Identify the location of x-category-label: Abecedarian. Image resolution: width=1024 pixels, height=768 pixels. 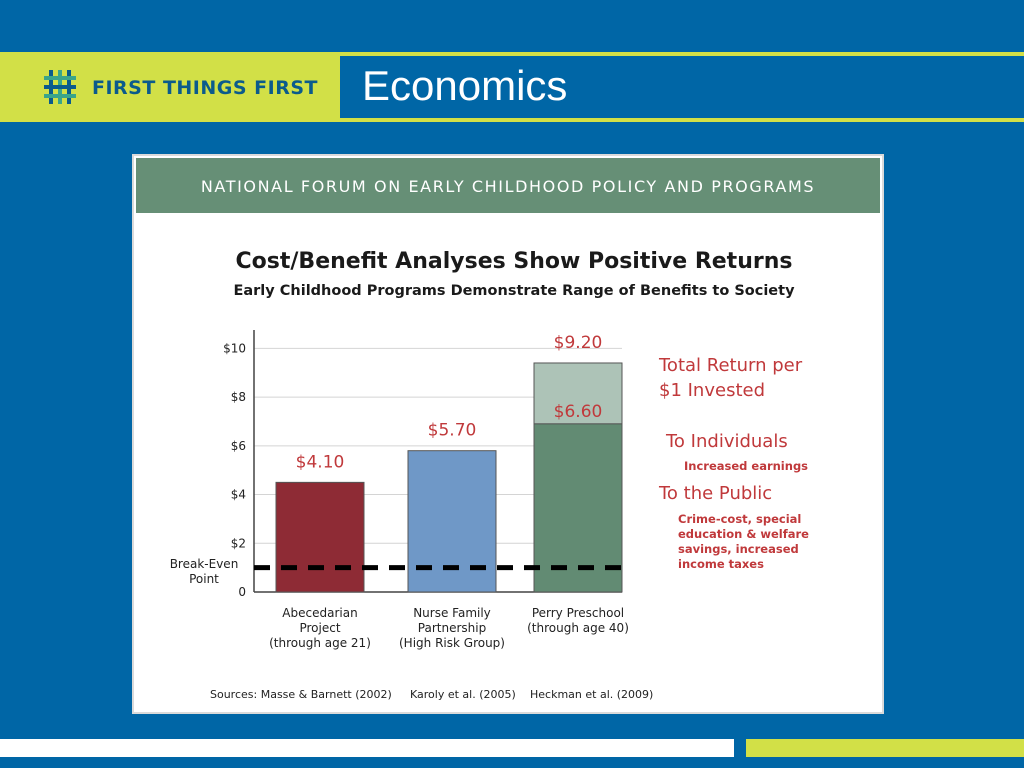
(319, 613).